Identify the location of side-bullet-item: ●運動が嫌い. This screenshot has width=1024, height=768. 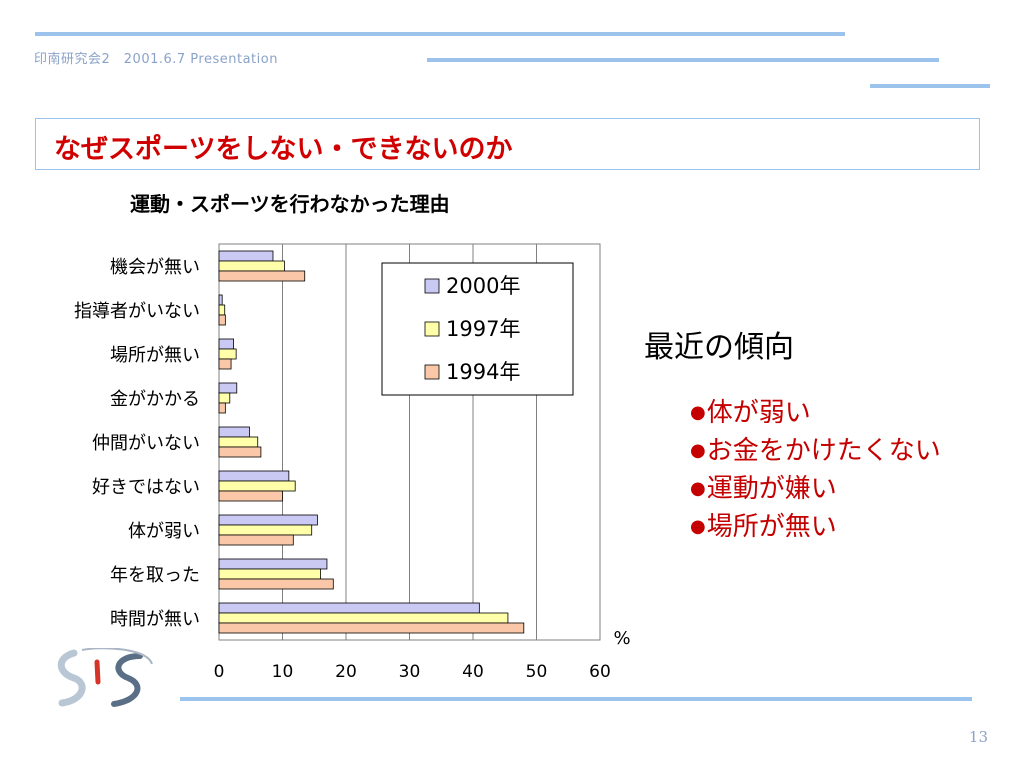
(815, 489).